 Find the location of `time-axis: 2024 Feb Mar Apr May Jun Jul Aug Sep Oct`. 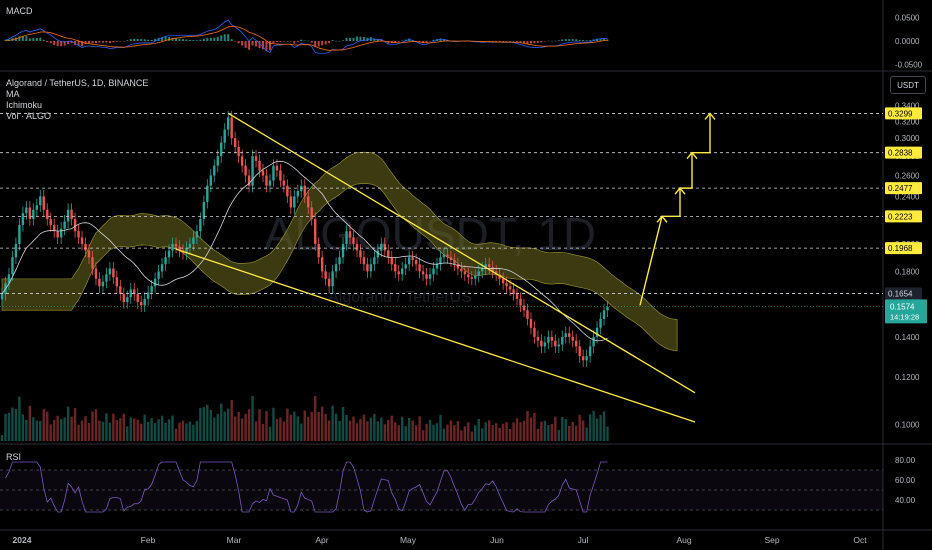

time-axis: 2024 Feb Mar Apr May Jun Jul Aug Sep Oct is located at coordinates (440, 540).